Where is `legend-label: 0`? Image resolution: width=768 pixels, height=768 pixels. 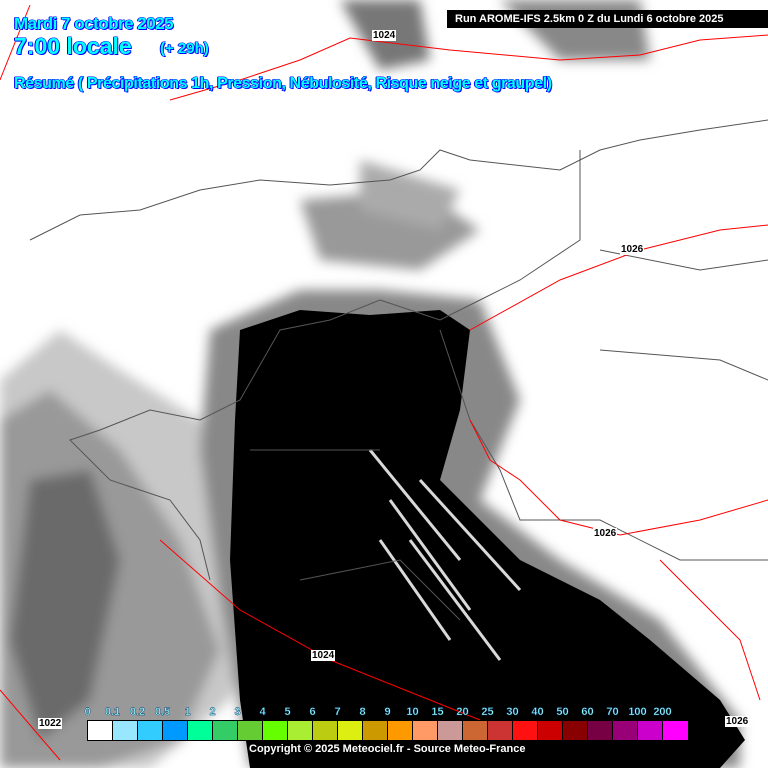 legend-label: 0 is located at coordinates (87, 712).